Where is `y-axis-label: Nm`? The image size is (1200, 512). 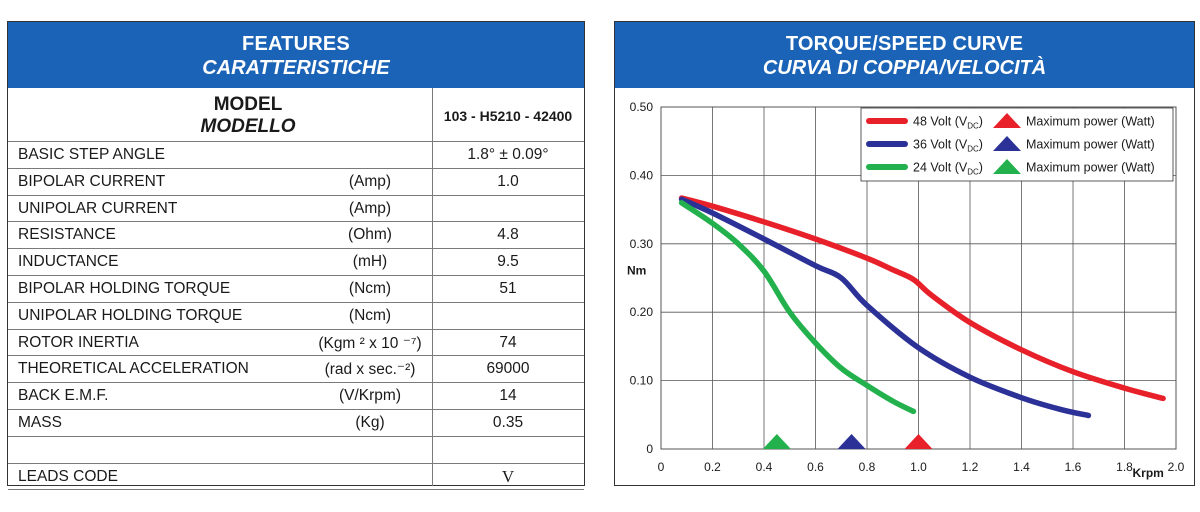
y-axis-label: Nm is located at coordinates (636, 271).